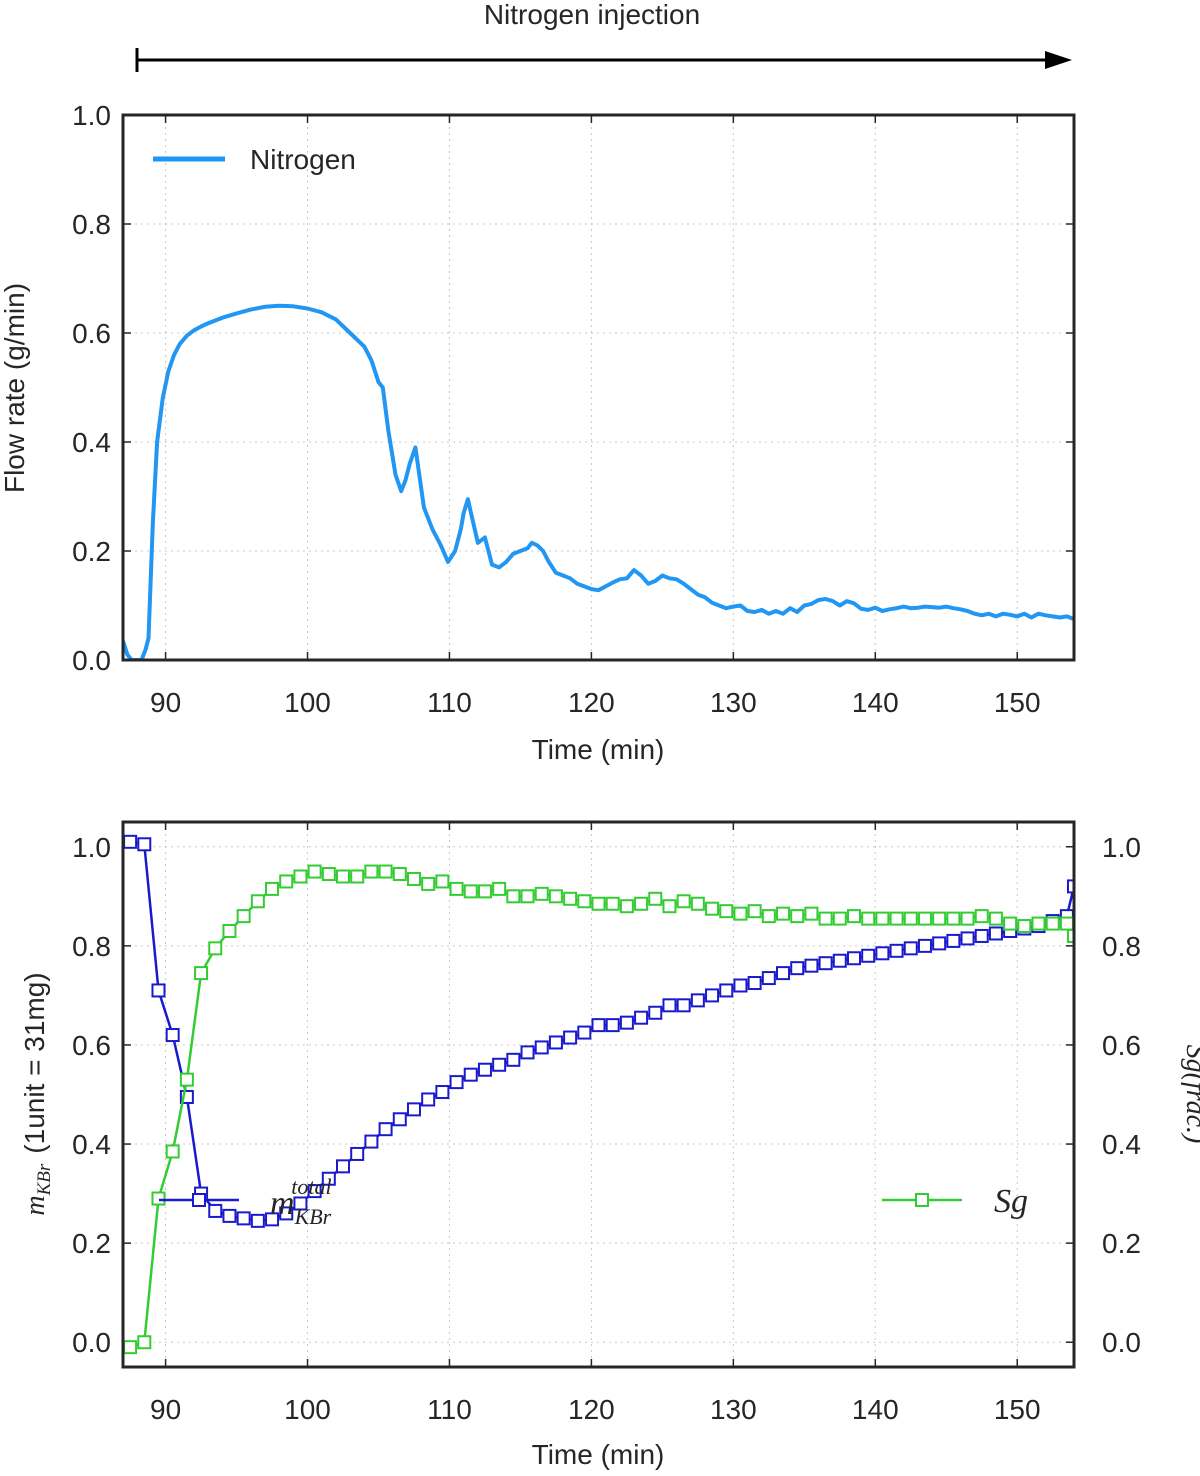  I want to click on kbr-ytick-label: 0.8, so click(91, 946).